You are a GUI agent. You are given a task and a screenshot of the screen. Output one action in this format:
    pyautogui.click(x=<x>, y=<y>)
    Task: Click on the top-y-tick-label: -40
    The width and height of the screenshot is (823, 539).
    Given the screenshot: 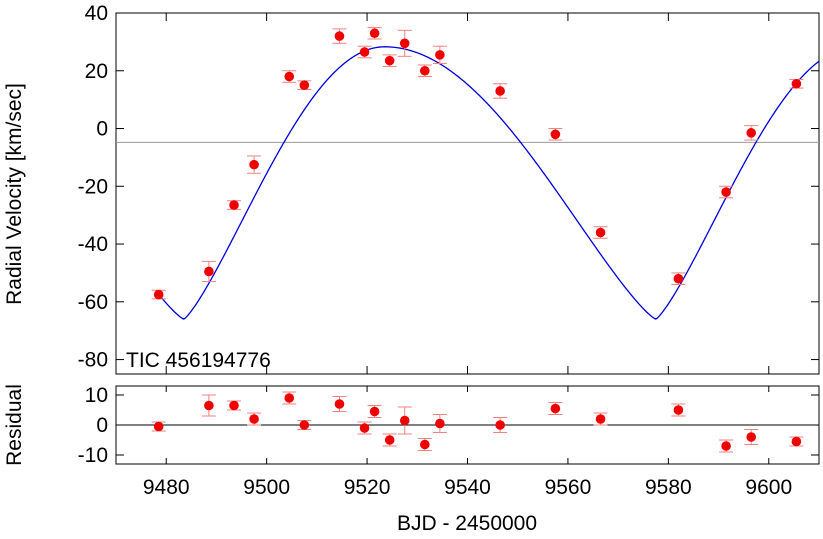 What is the action you would take?
    pyautogui.click(x=93, y=244)
    